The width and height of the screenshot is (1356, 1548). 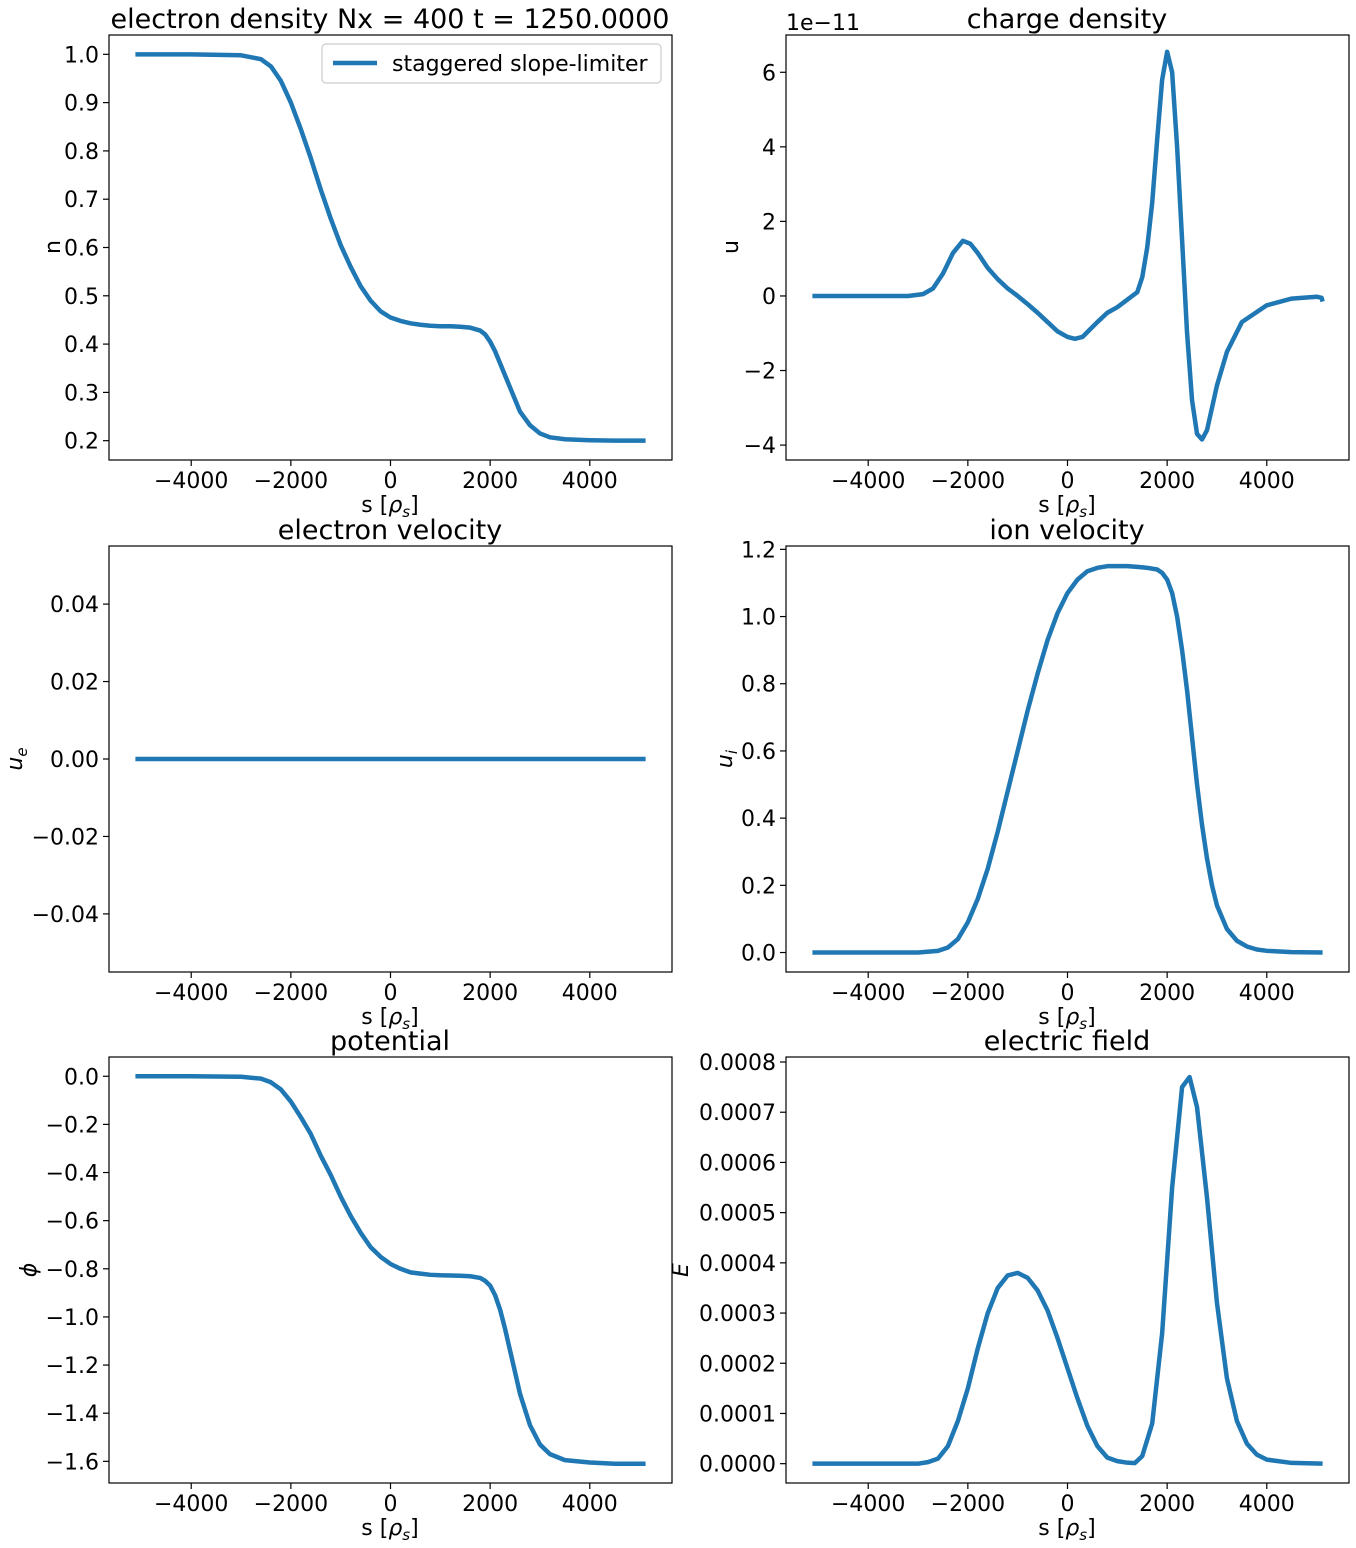 I want to click on panel-title: electric field, so click(x=1067, y=1041).